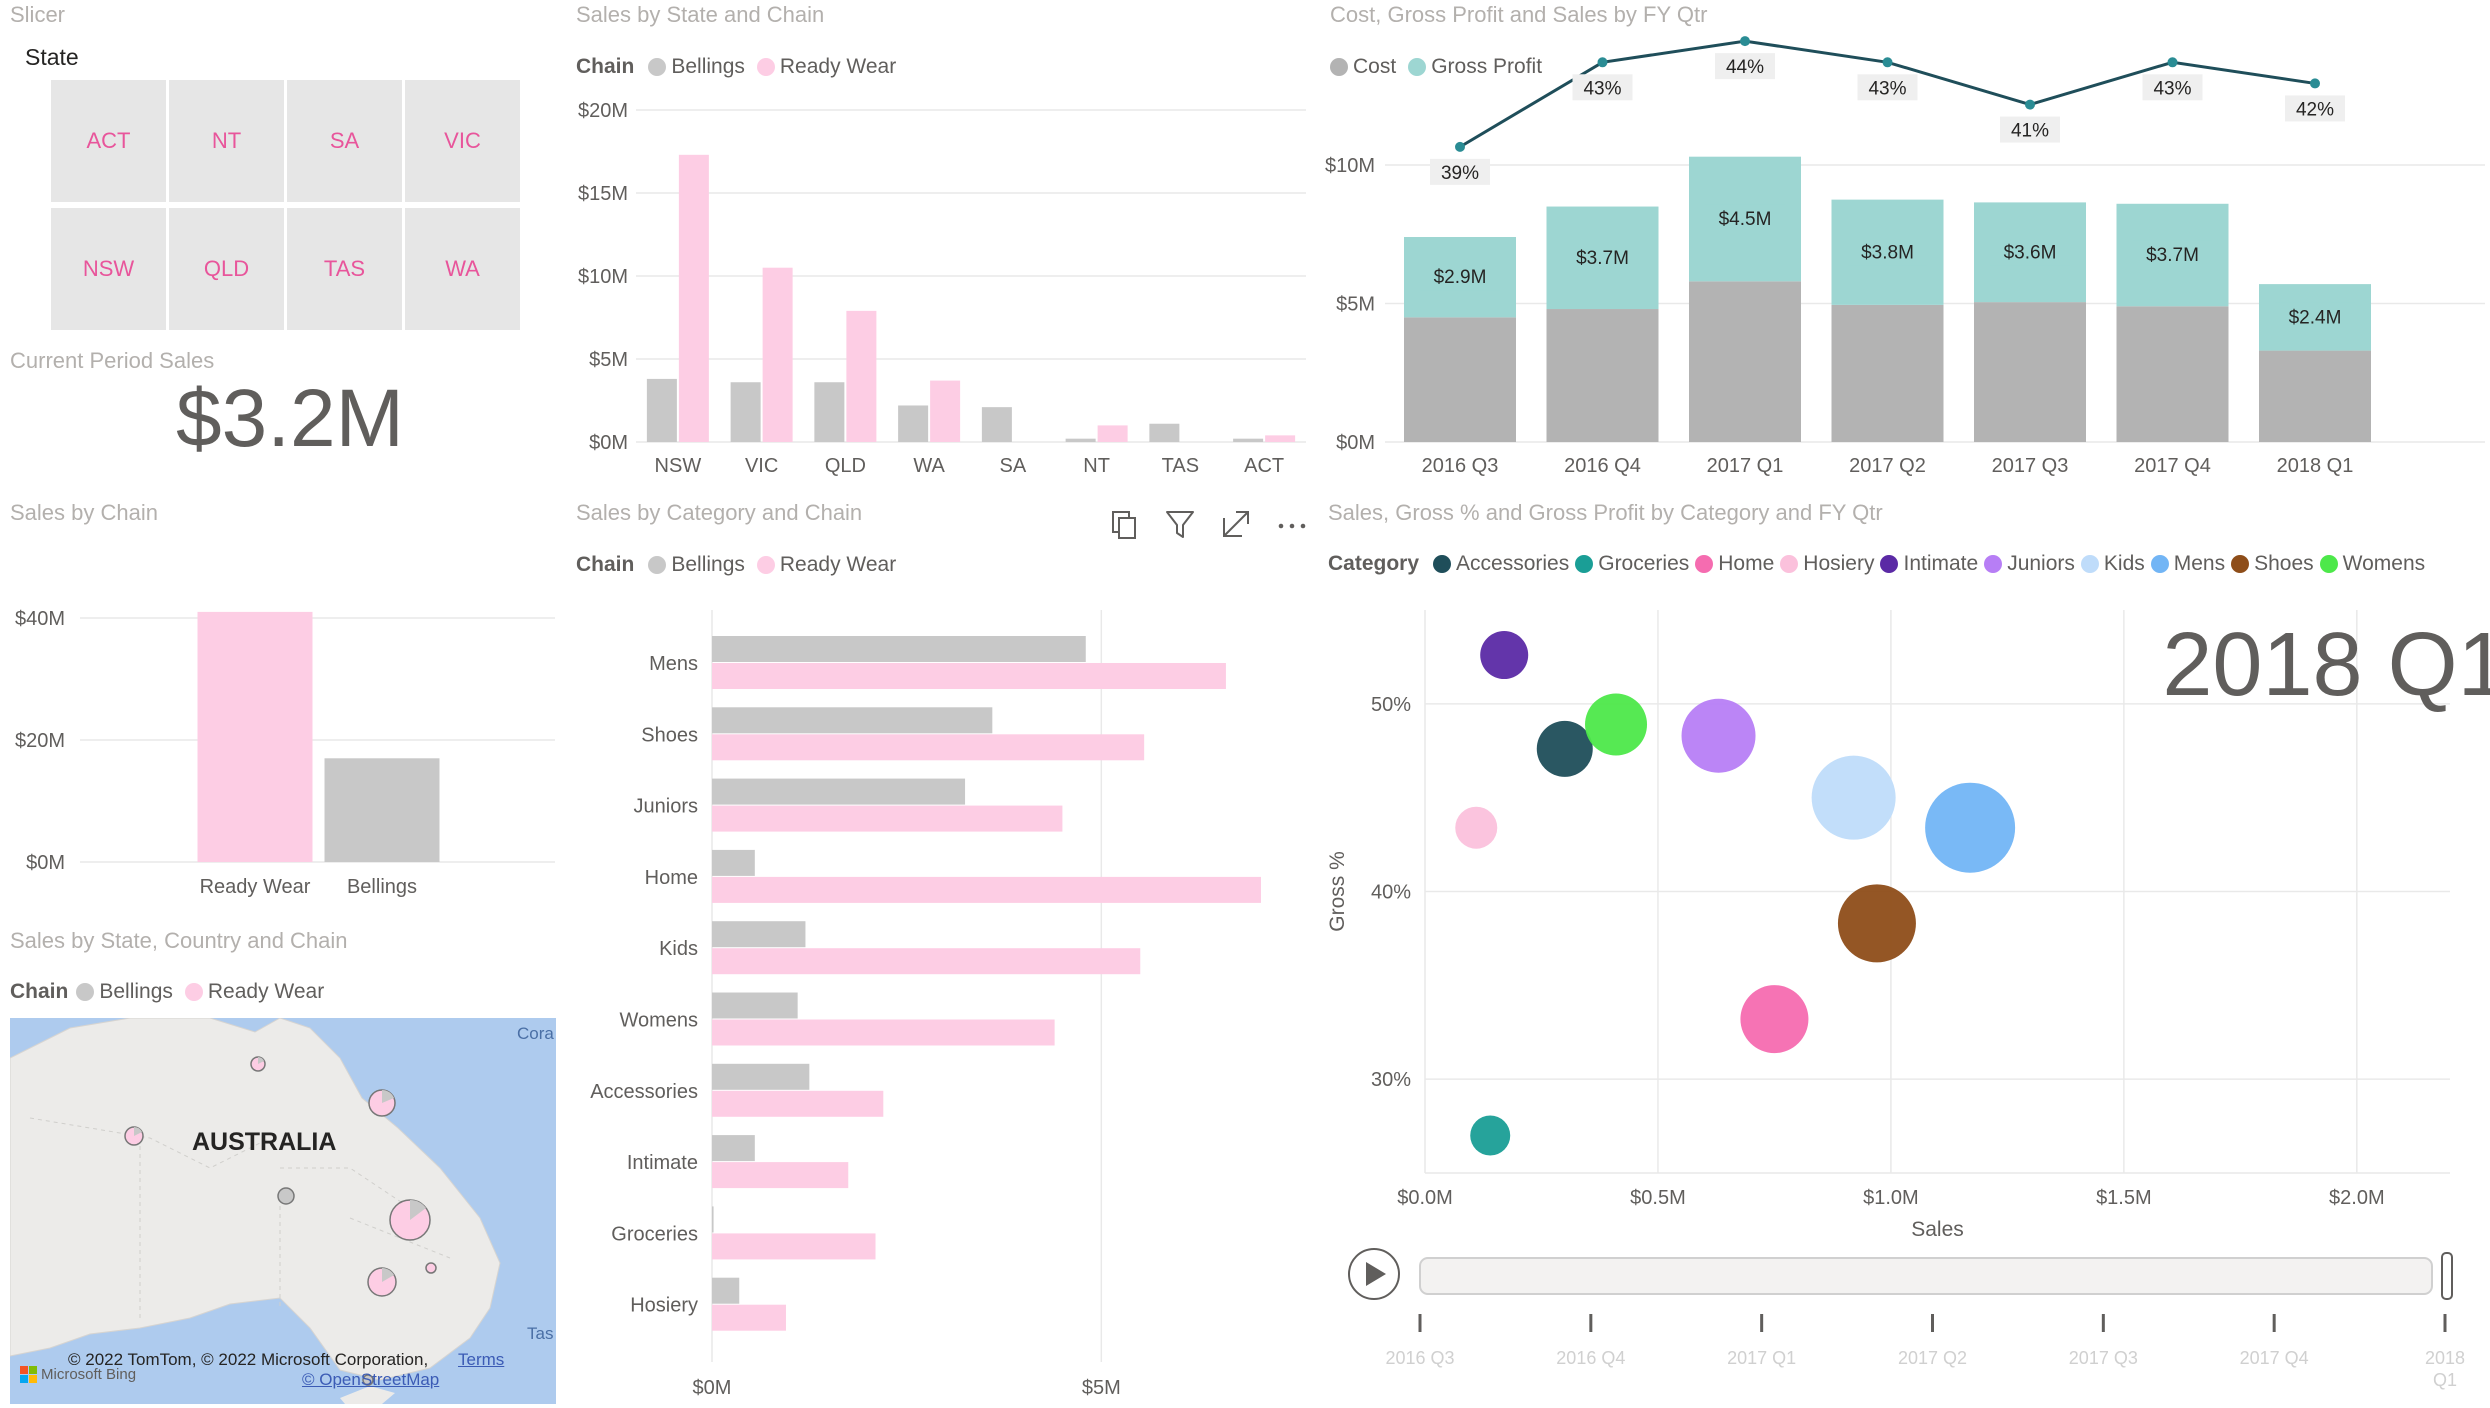  I want to click on legend-item-cost: Cost, so click(1363, 67).